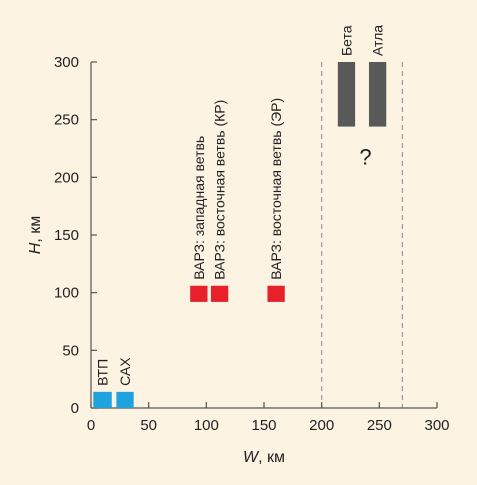 This screenshot has width=477, height=485. I want to click on x-axis-title: W, км, so click(264, 457).